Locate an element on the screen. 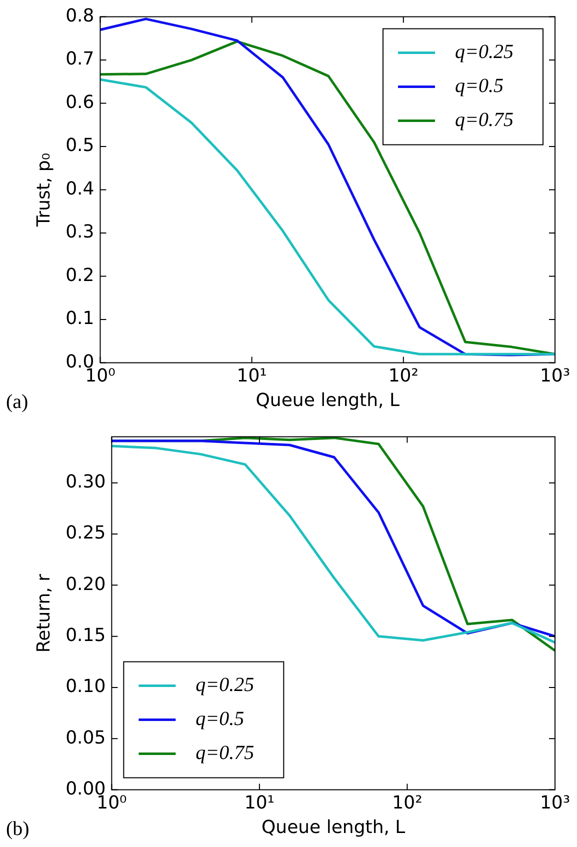  y-tick-label: 0.8 is located at coordinates (80, 15).